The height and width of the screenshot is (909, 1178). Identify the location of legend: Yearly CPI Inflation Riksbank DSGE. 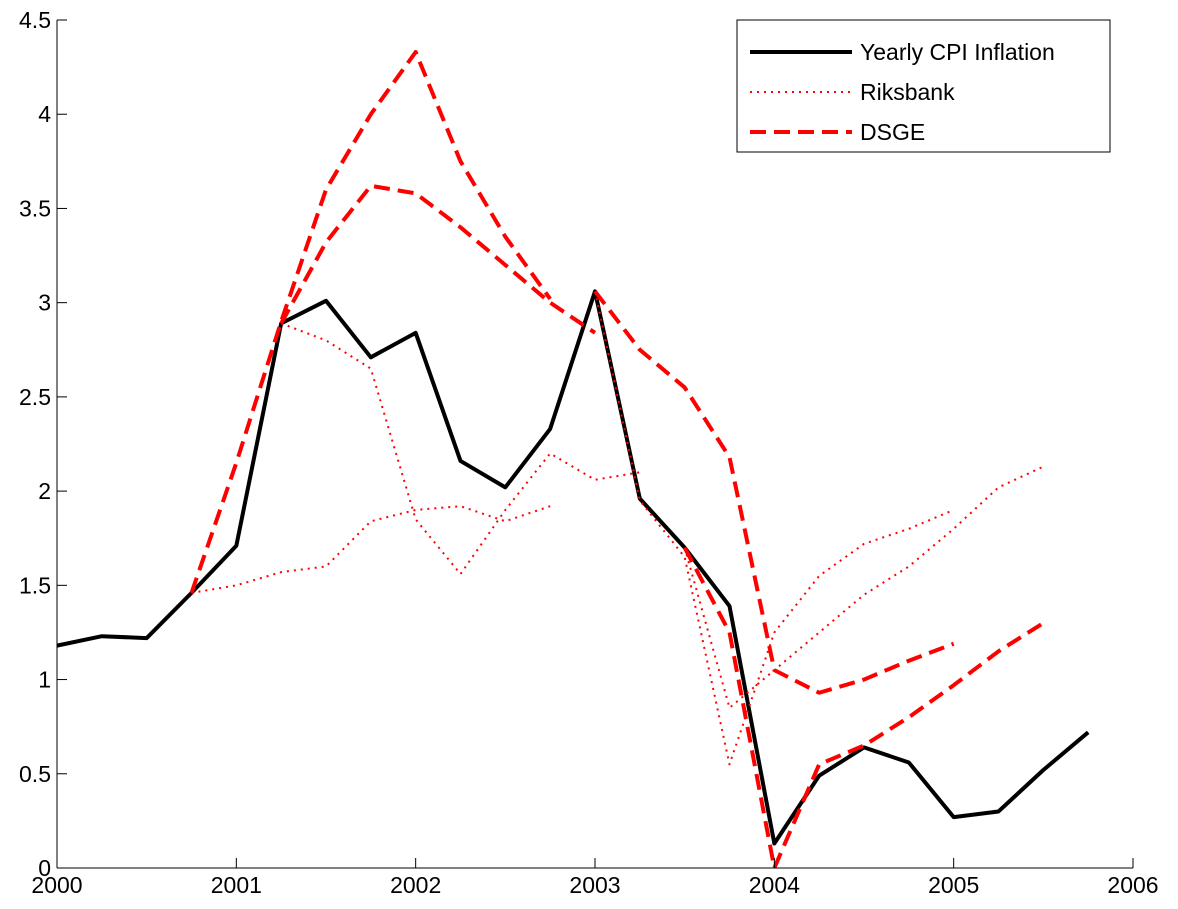
(923, 86).